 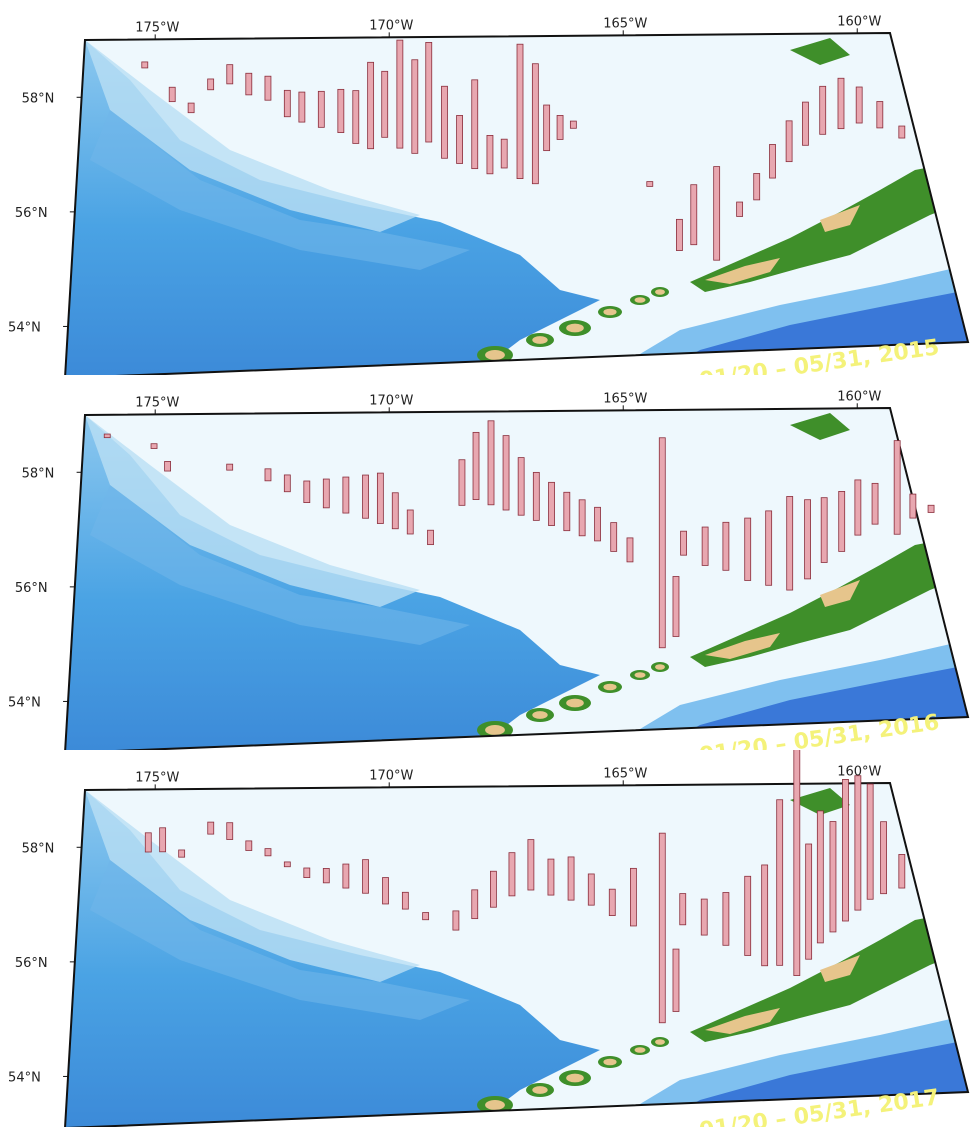 I want to click on lat-label: 56°N, so click(x=31, y=213).